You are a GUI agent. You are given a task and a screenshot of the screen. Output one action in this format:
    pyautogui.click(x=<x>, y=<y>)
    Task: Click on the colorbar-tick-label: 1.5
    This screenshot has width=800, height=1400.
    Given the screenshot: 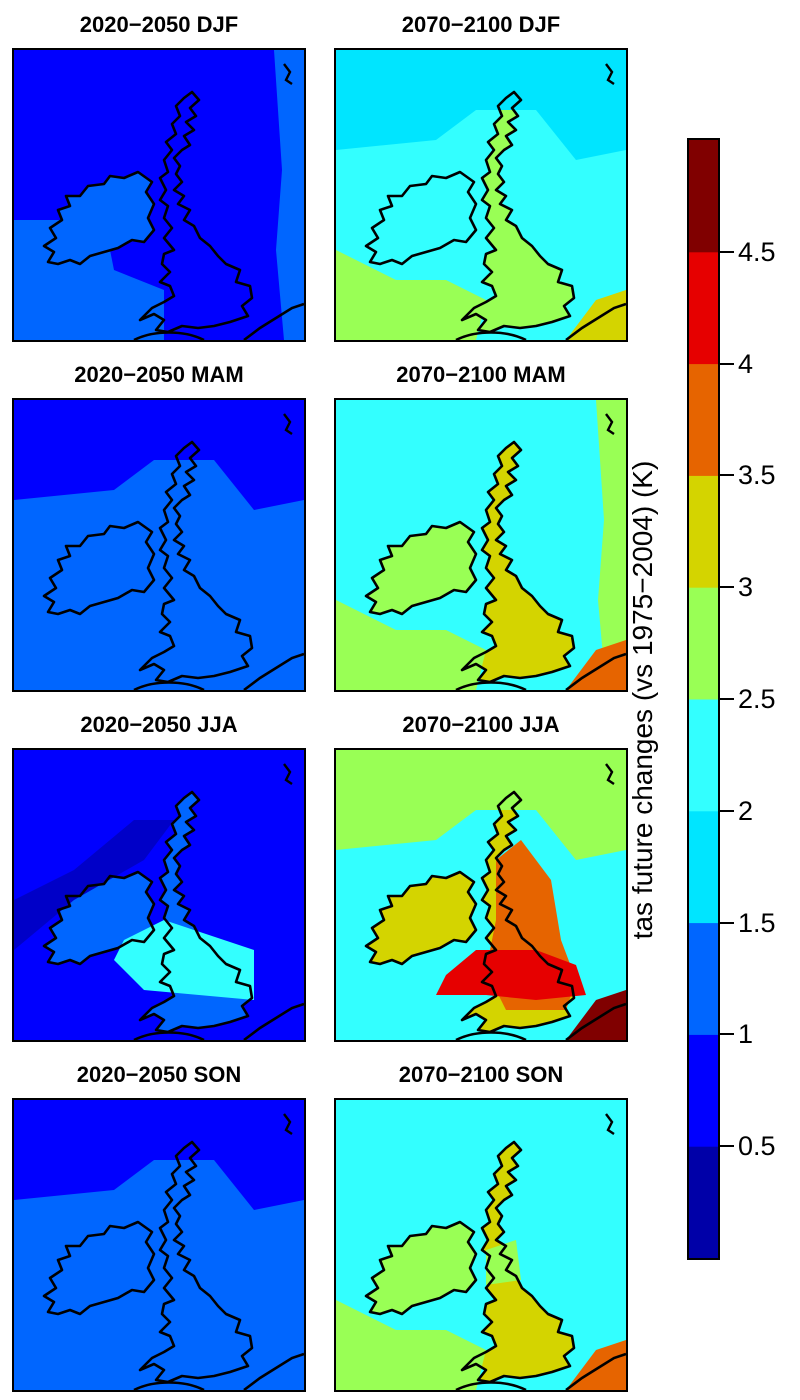 What is the action you would take?
    pyautogui.click(x=757, y=922)
    